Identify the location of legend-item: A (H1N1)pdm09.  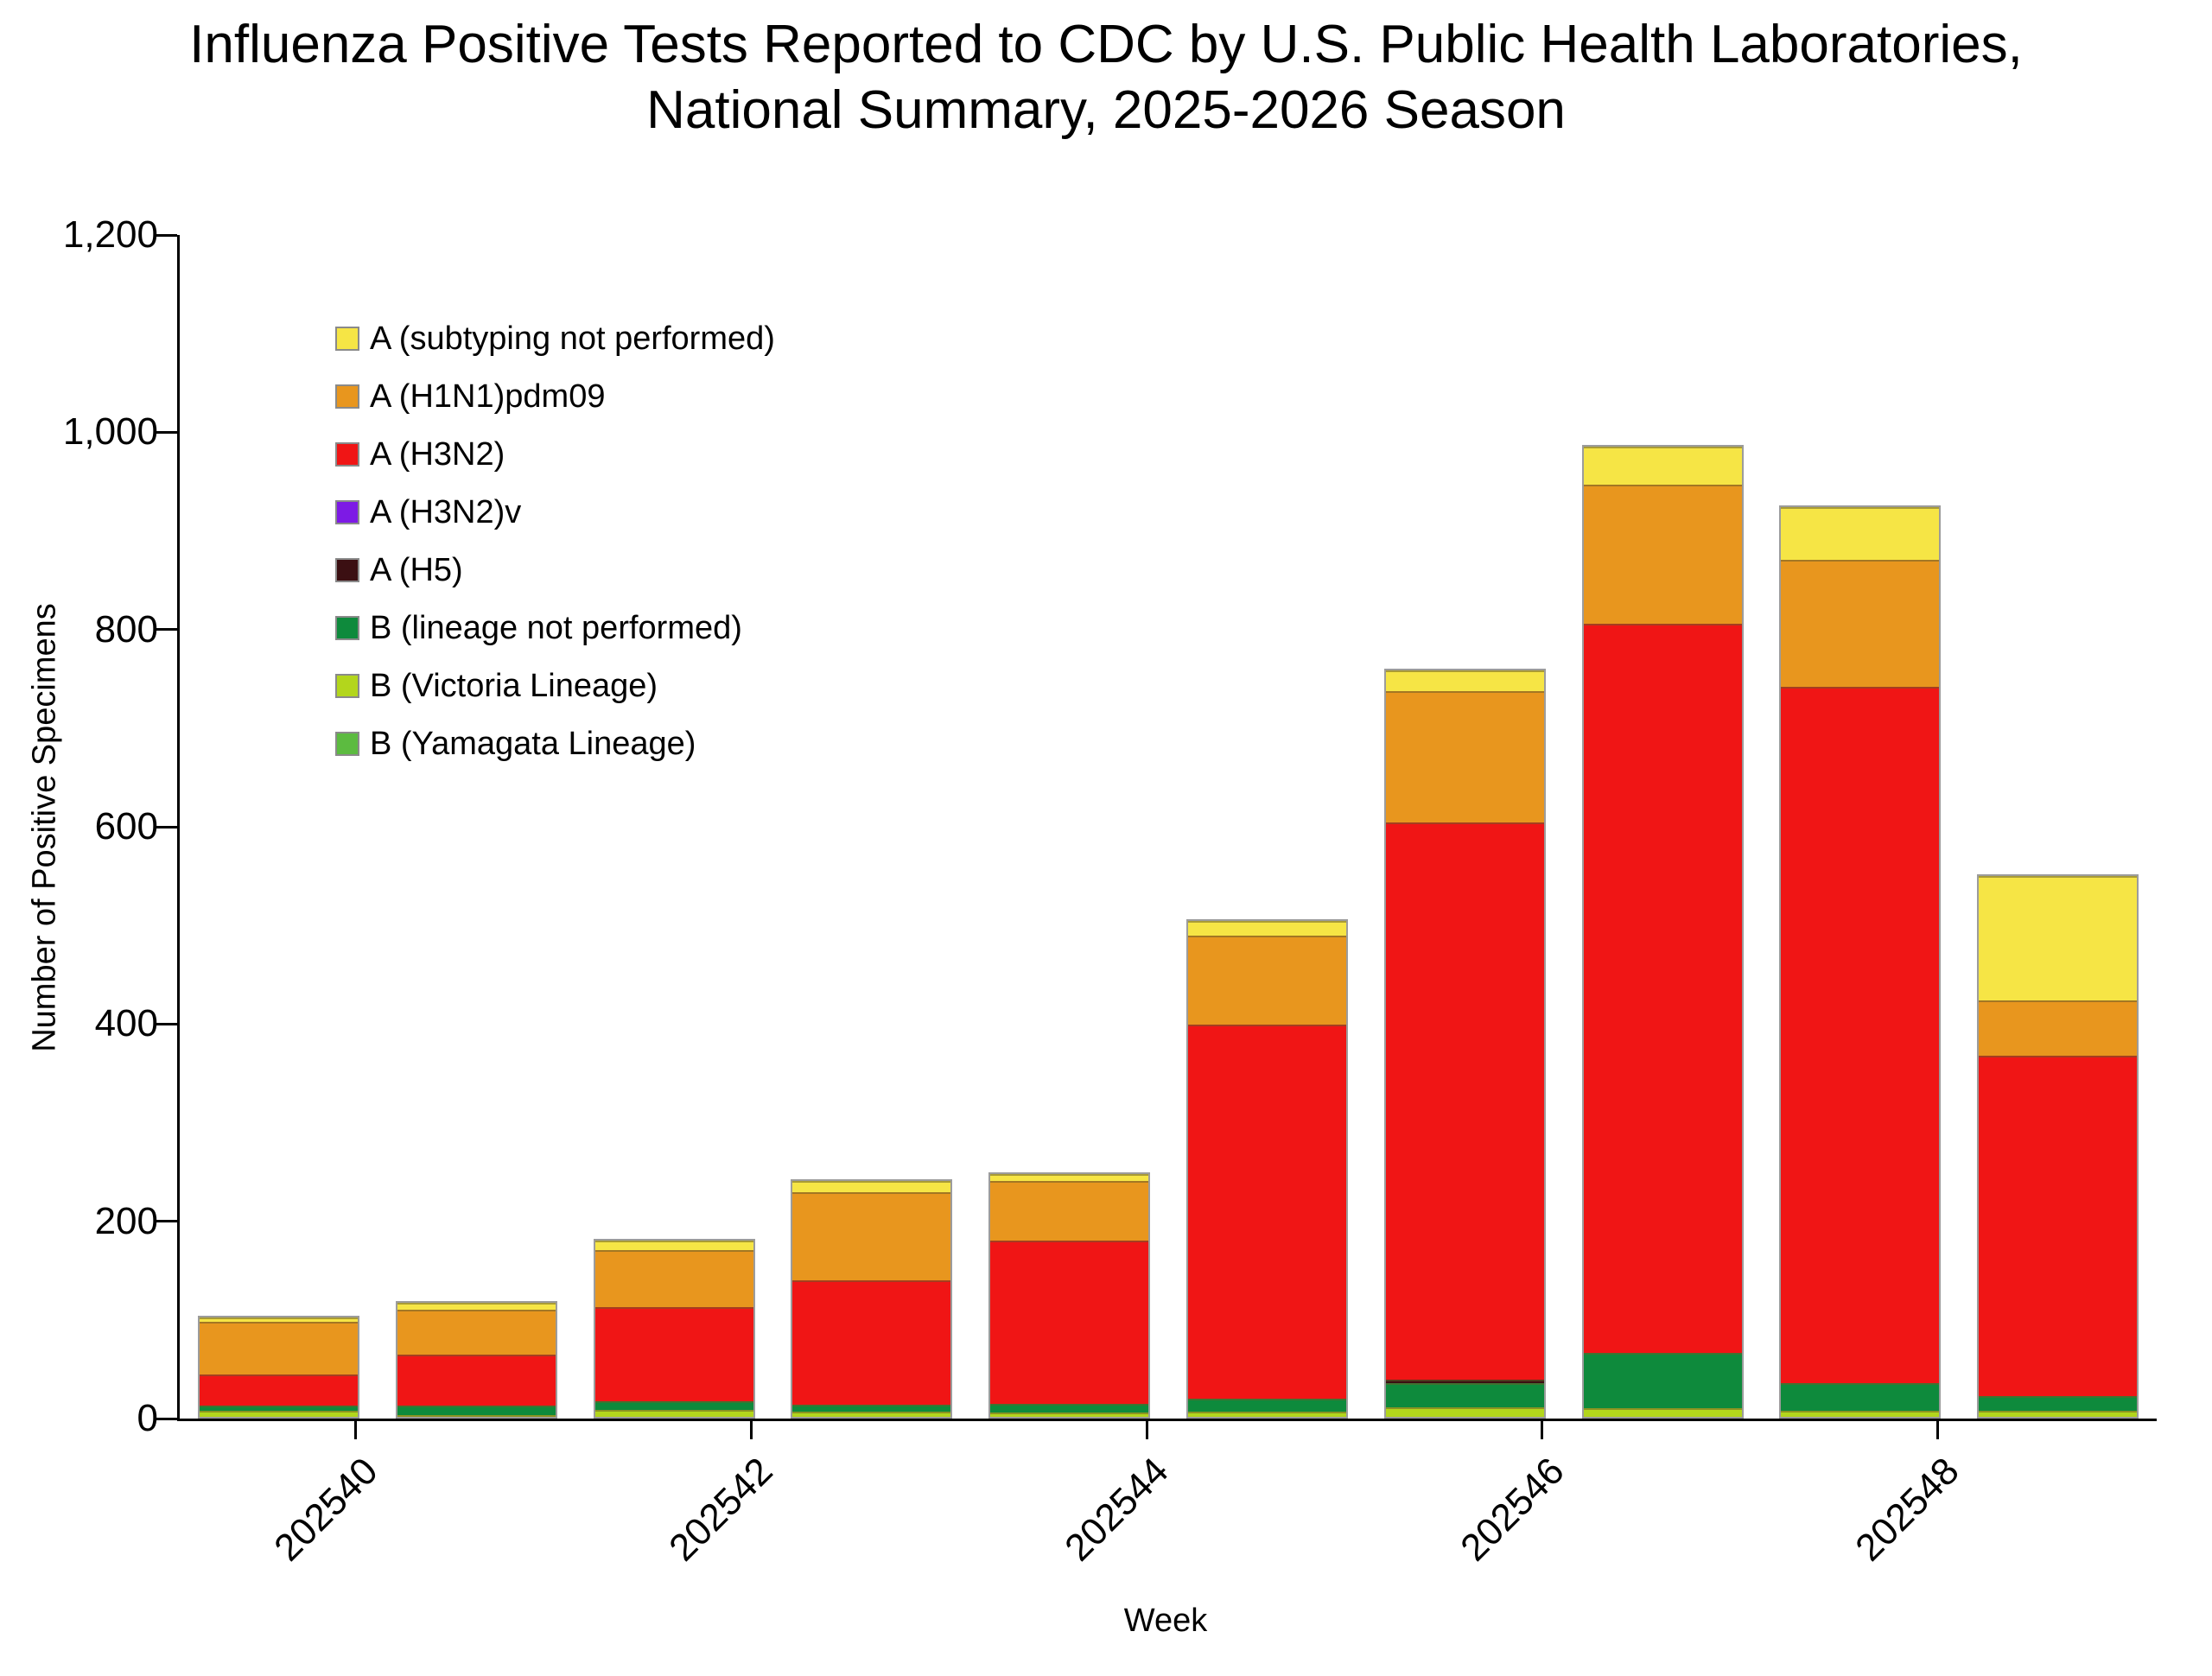
(555, 396).